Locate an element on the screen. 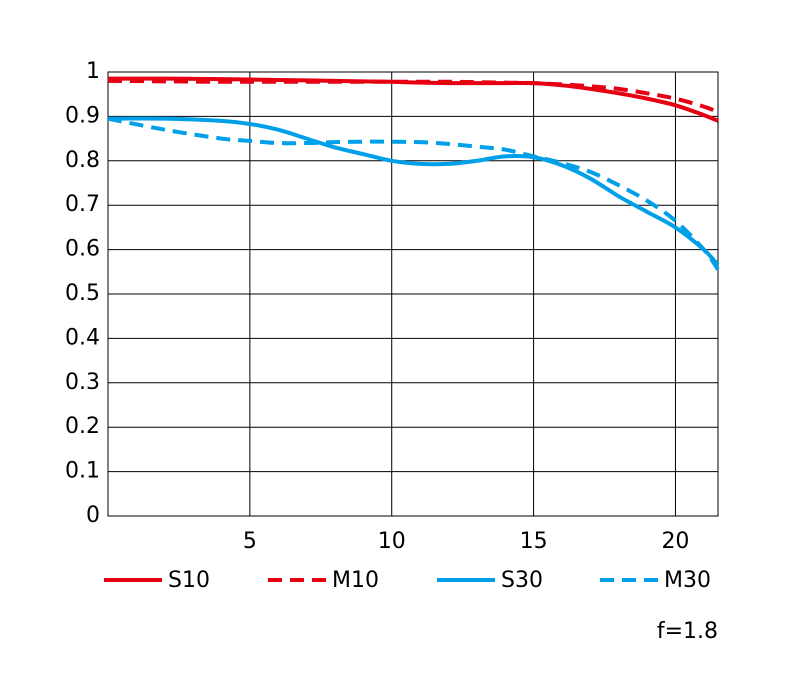 The height and width of the screenshot is (700, 800). y-tick-label: 0.2 is located at coordinates (82, 426).